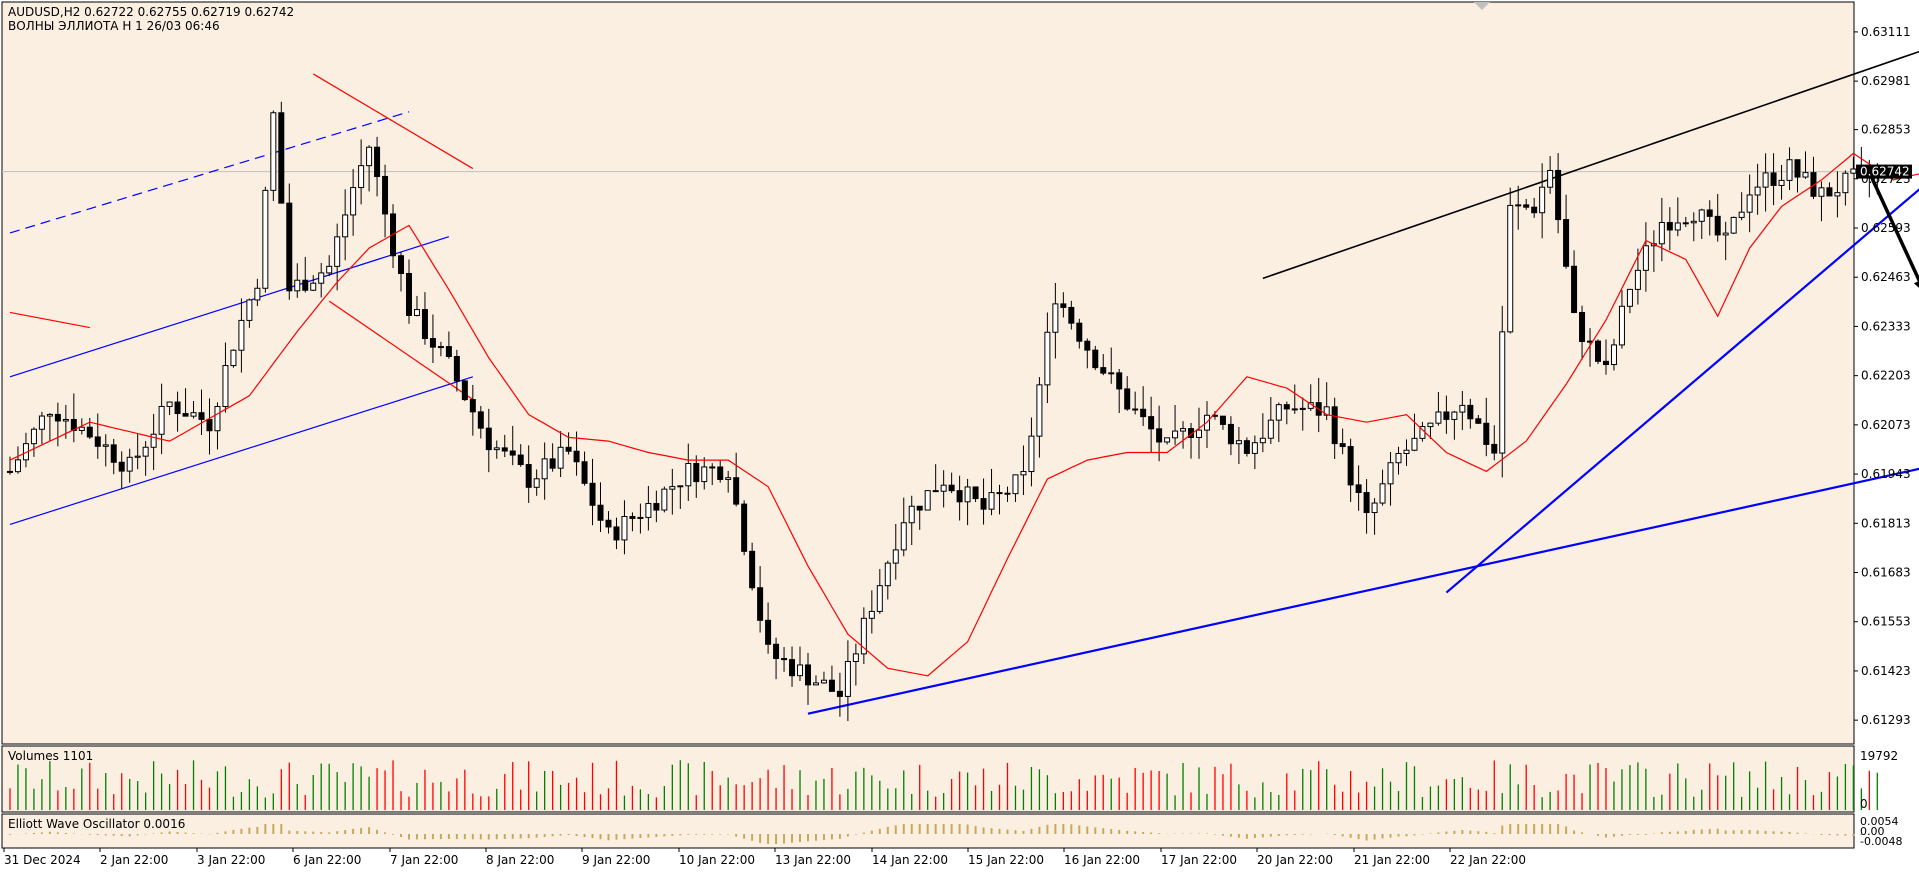  I want to click on current-price-label: 0.62742, so click(1885, 172).